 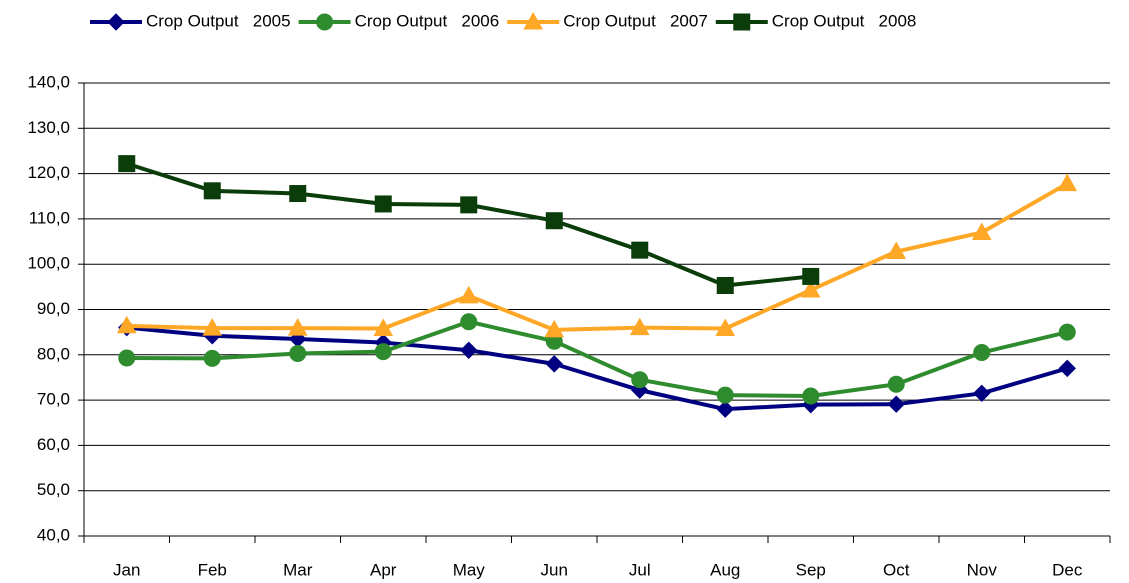 I want to click on x-tick-label: Feb, so click(x=212, y=569).